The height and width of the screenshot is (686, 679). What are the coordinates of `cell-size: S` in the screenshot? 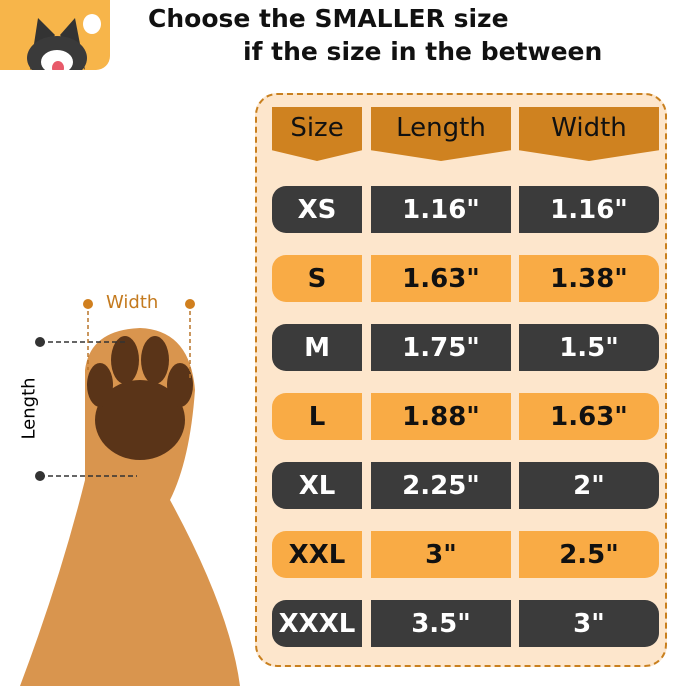 It's located at (317, 278).